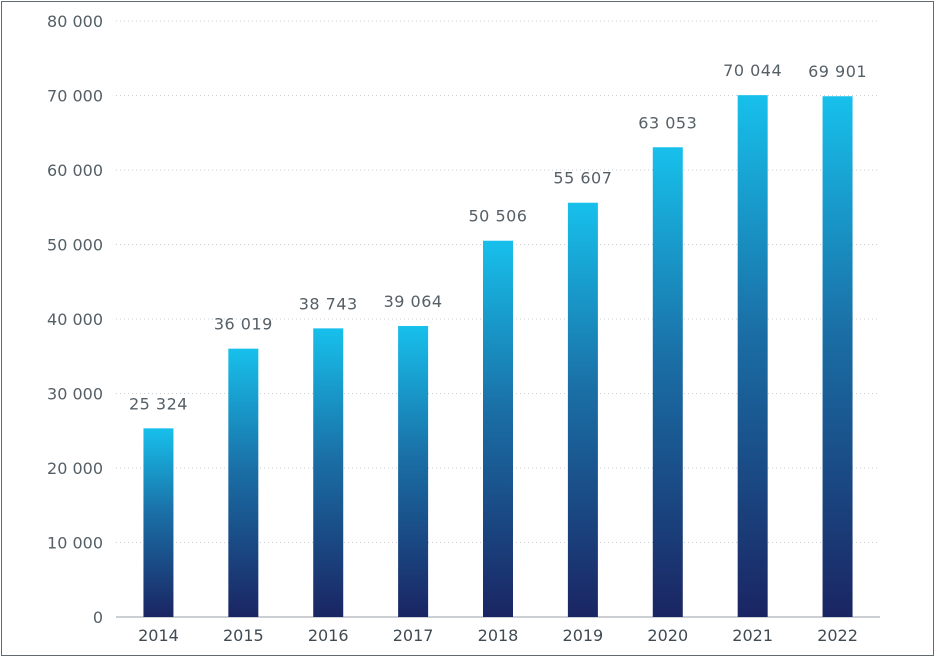  I want to click on data-label-2021: 70 044, so click(752, 70).